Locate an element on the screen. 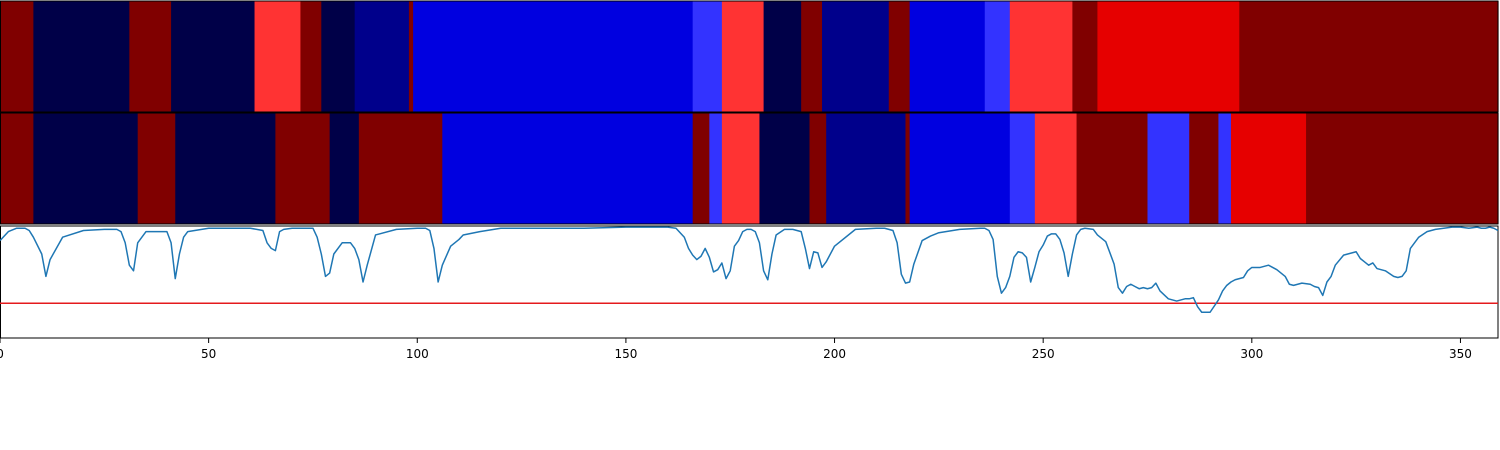  x-axis: 0 50 100 150 200 250 300 350 is located at coordinates (736, 349).